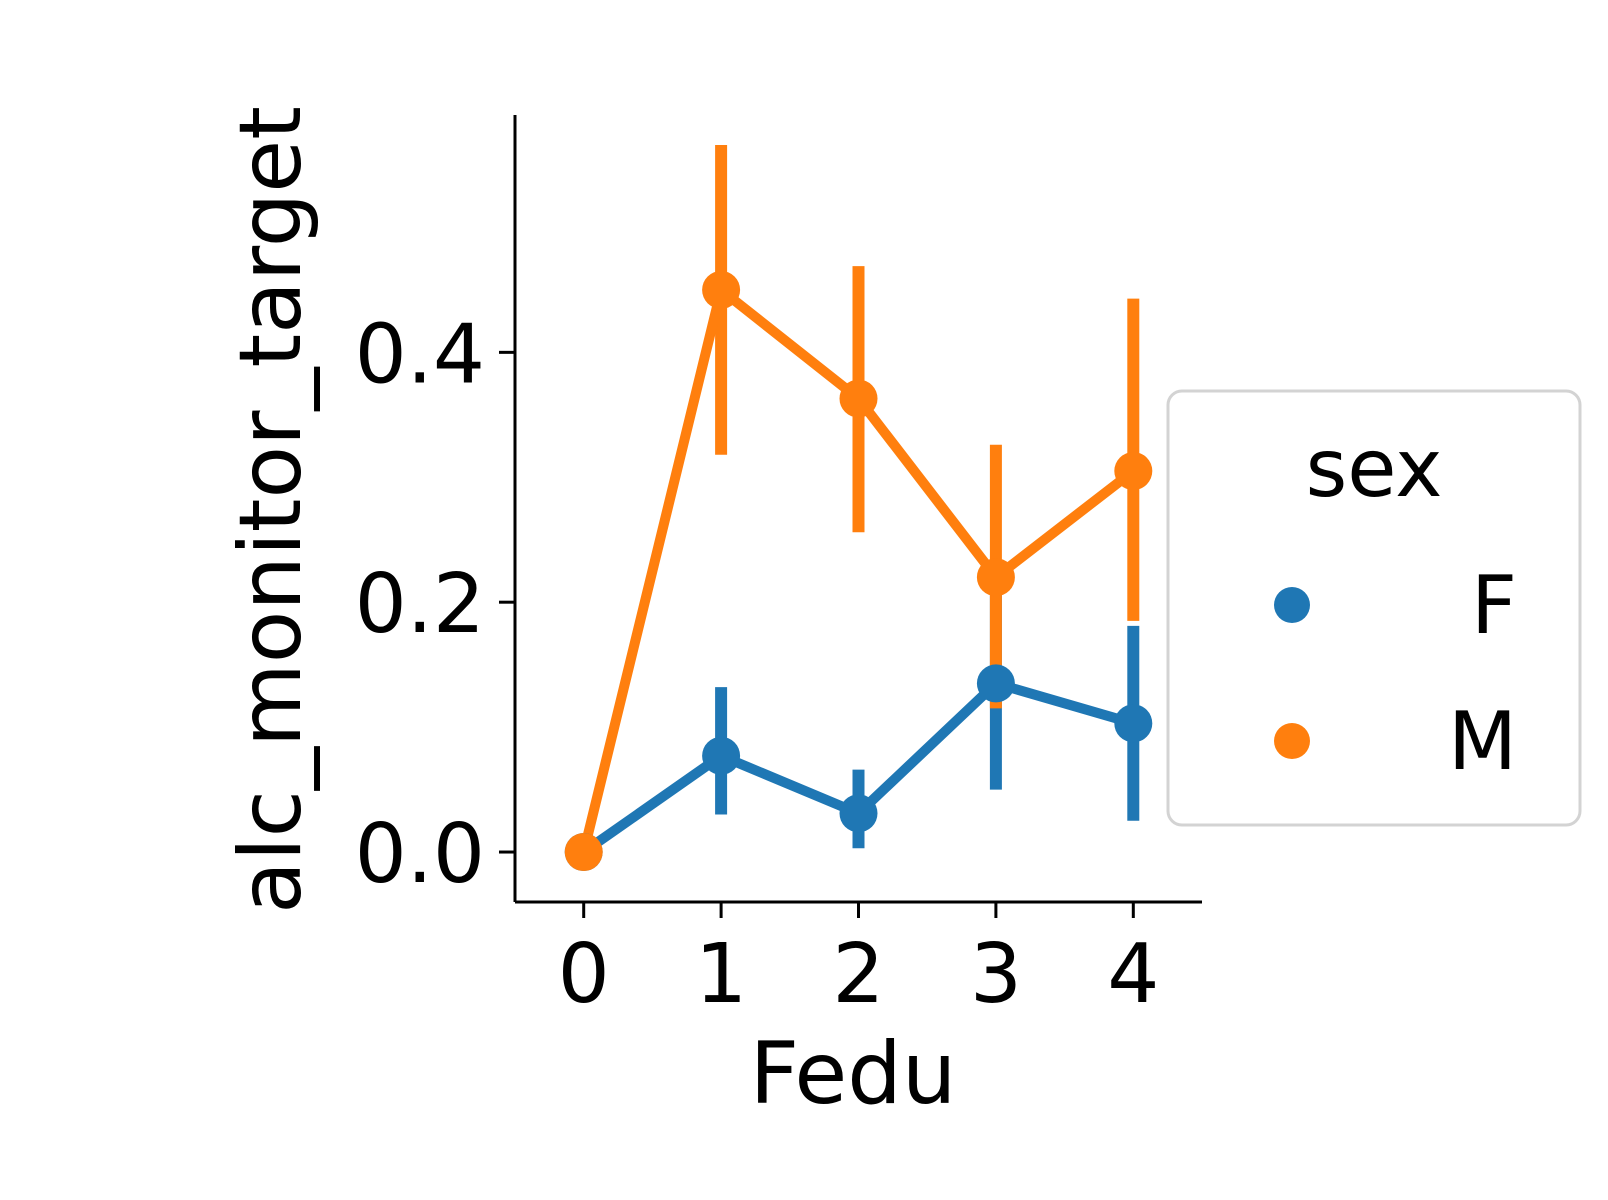  Describe the element at coordinates (271, 510) in the screenshot. I see `y-axis-title: alc_monitor_target` at that location.